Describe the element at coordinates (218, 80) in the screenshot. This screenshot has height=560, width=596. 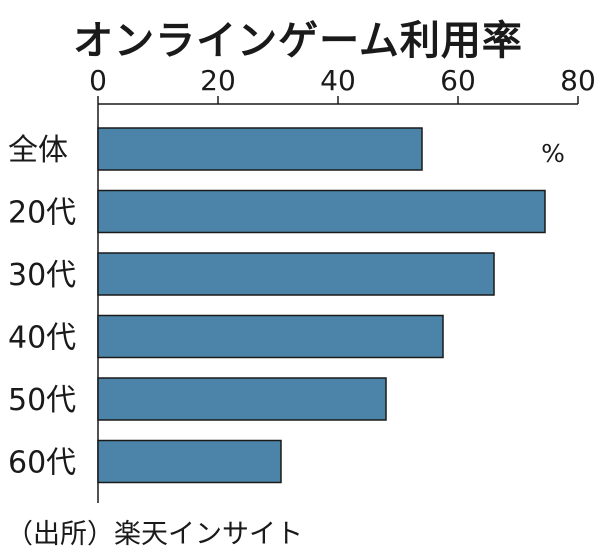
I see `x-tick-label: 20` at that location.